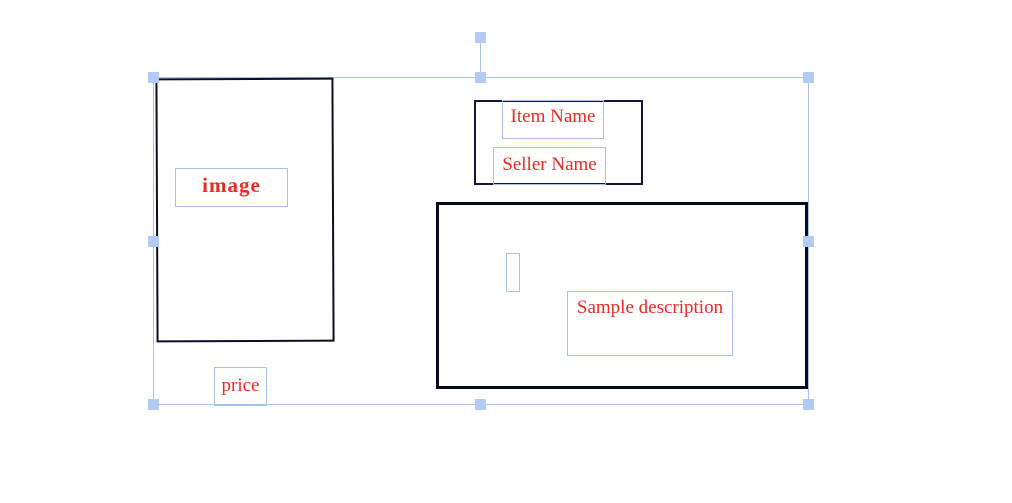 The image size is (1012, 503). What do you see at coordinates (480, 404) in the screenshot?
I see `resize-handle-bottom-center-icon` at bounding box center [480, 404].